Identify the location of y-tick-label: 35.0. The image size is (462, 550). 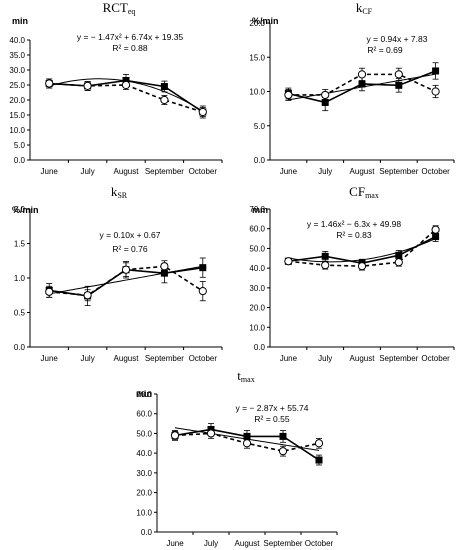
(17, 55).